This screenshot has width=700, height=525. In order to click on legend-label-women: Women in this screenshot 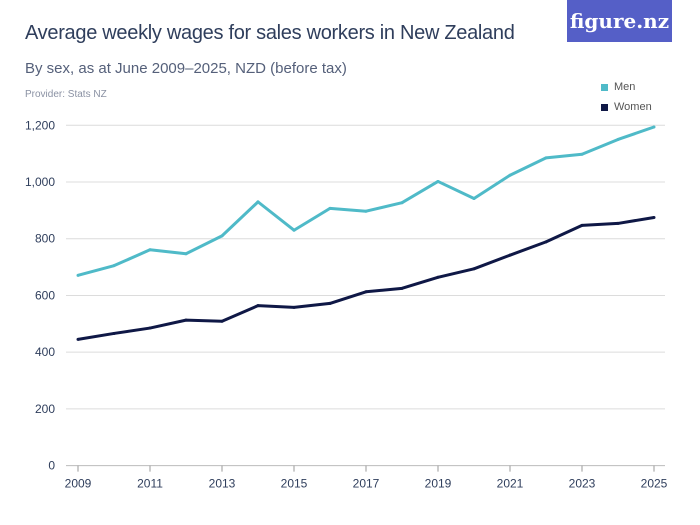, I will do `click(633, 107)`.